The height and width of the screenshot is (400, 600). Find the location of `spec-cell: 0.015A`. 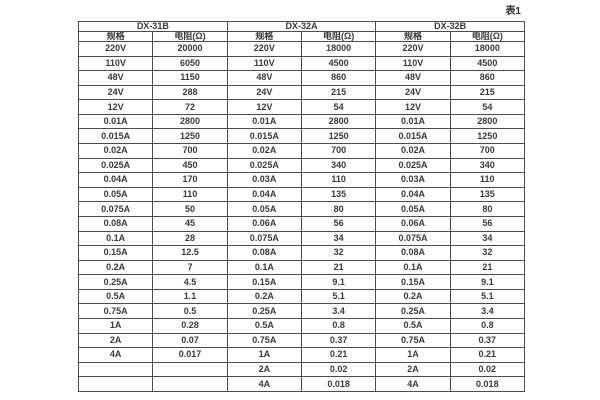

spec-cell: 0.015A is located at coordinates (264, 136).